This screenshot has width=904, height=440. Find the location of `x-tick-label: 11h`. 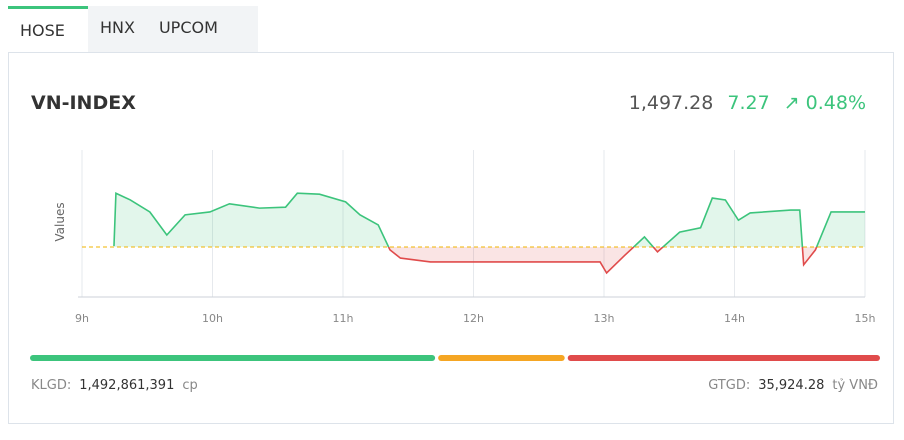

x-tick-label: 11h is located at coordinates (343, 318).